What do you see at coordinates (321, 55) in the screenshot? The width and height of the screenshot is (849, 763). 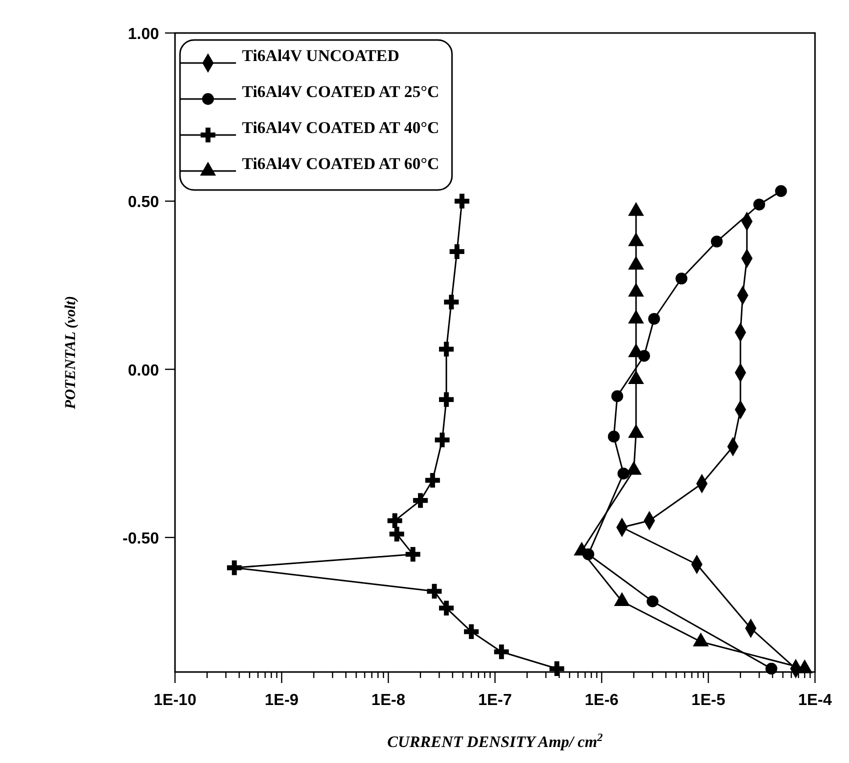 I see `legend-label: Ti6Al4V UNCOATED` at bounding box center [321, 55].